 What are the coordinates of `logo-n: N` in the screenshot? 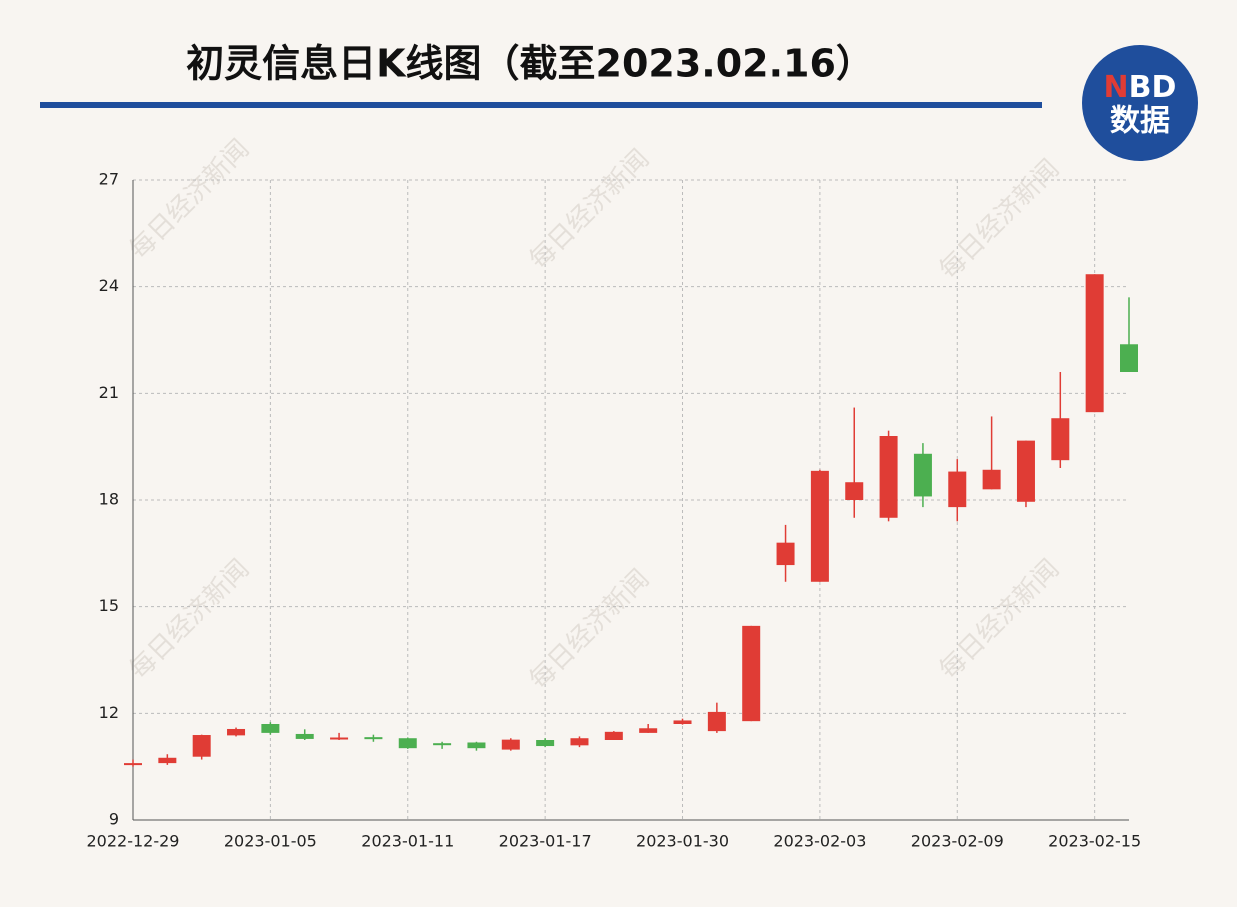 It's located at (1116, 87).